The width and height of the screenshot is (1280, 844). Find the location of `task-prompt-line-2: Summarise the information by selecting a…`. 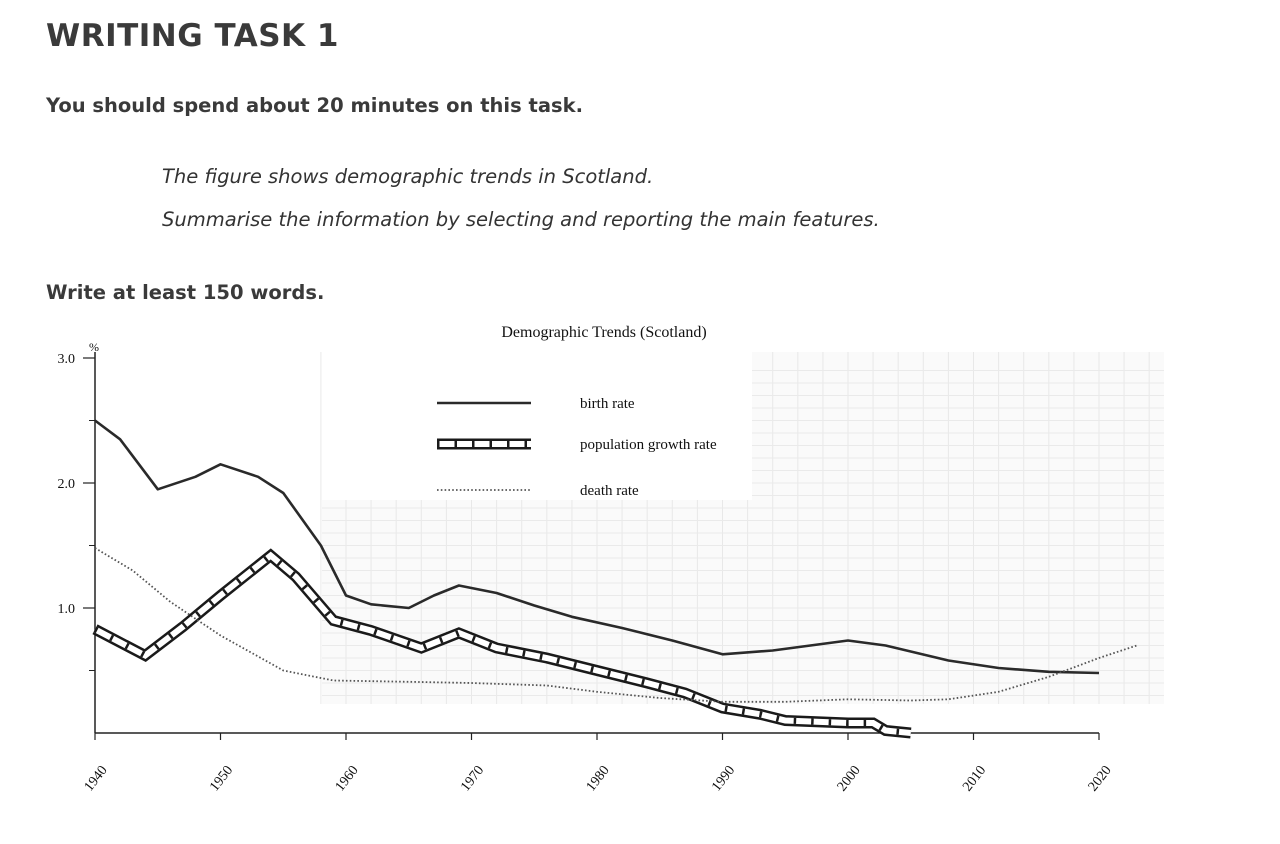

task-prompt-line-2: Summarise the information by selecting a… is located at coordinates (521, 219).